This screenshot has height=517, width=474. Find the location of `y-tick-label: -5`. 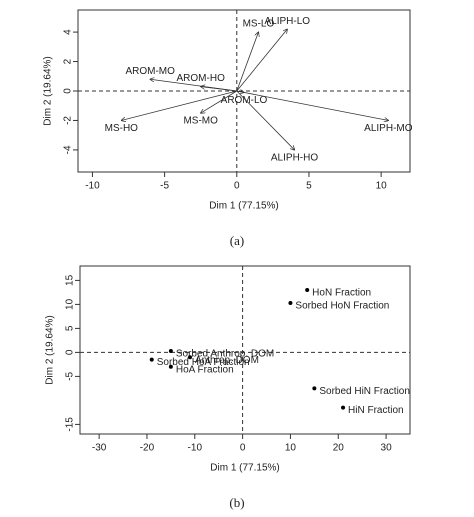

y-tick-label: -5 is located at coordinates (70, 376).